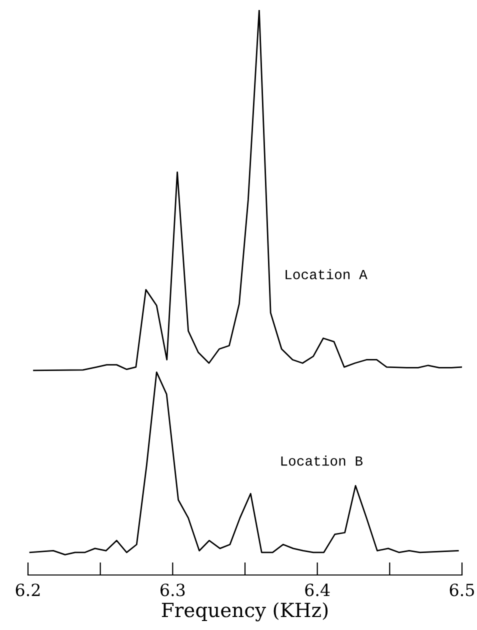 The height and width of the screenshot is (630, 477). Describe the element at coordinates (317, 590) in the screenshot. I see `x-tick-label: 6.4` at that location.